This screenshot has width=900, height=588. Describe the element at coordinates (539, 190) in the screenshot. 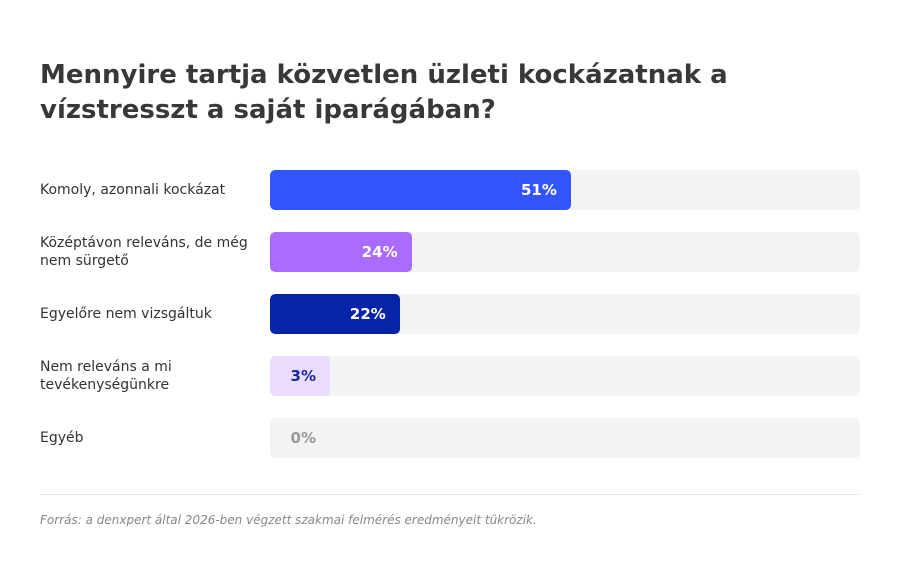

I see `value-label: 51%` at that location.